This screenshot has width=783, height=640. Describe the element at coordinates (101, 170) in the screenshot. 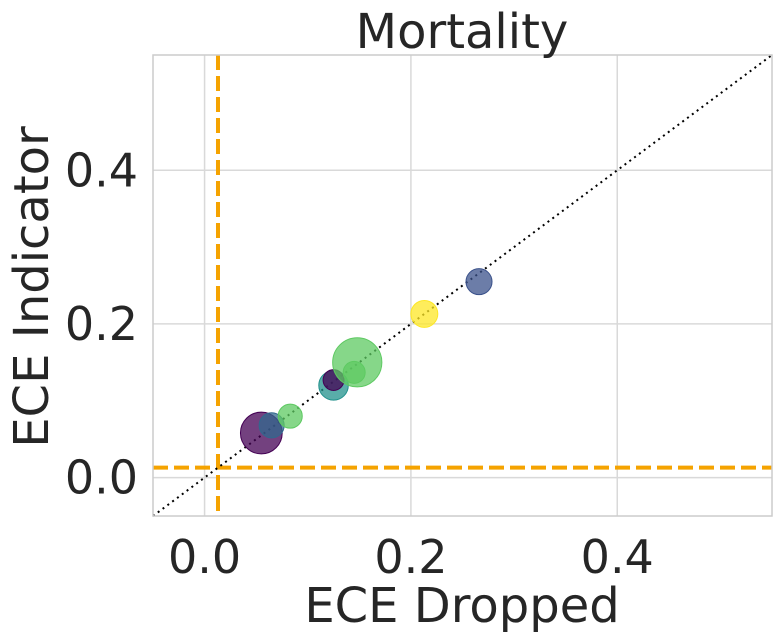

I see `y-tick-label: 0.4` at that location.